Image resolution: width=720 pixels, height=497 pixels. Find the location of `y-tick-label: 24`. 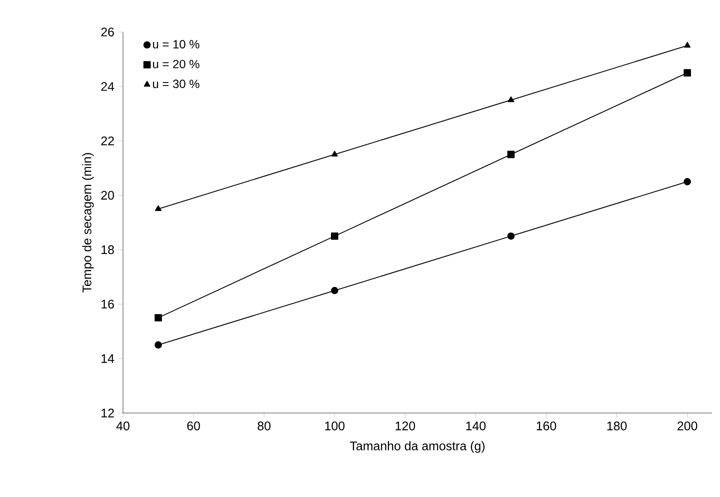

y-tick-label: 24 is located at coordinates (107, 86).